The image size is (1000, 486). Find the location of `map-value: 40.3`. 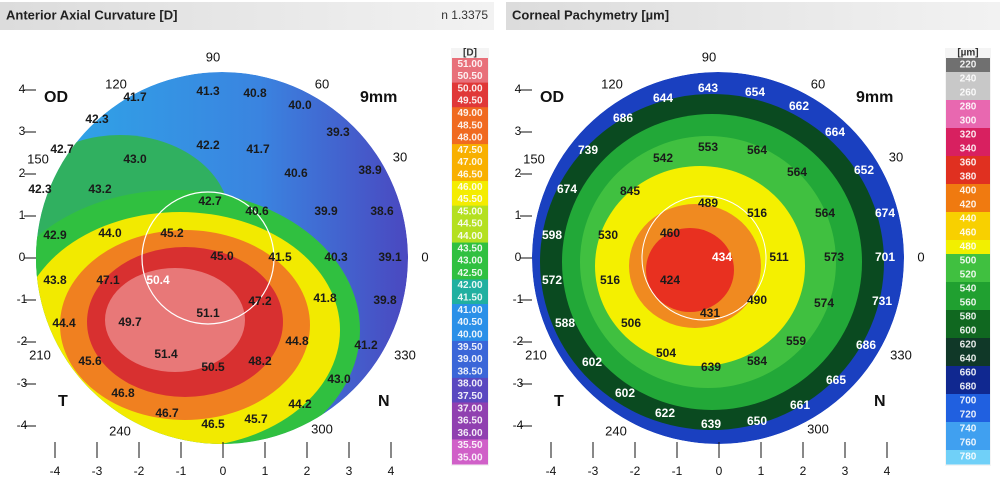

map-value: 40.3 is located at coordinates (336, 257).